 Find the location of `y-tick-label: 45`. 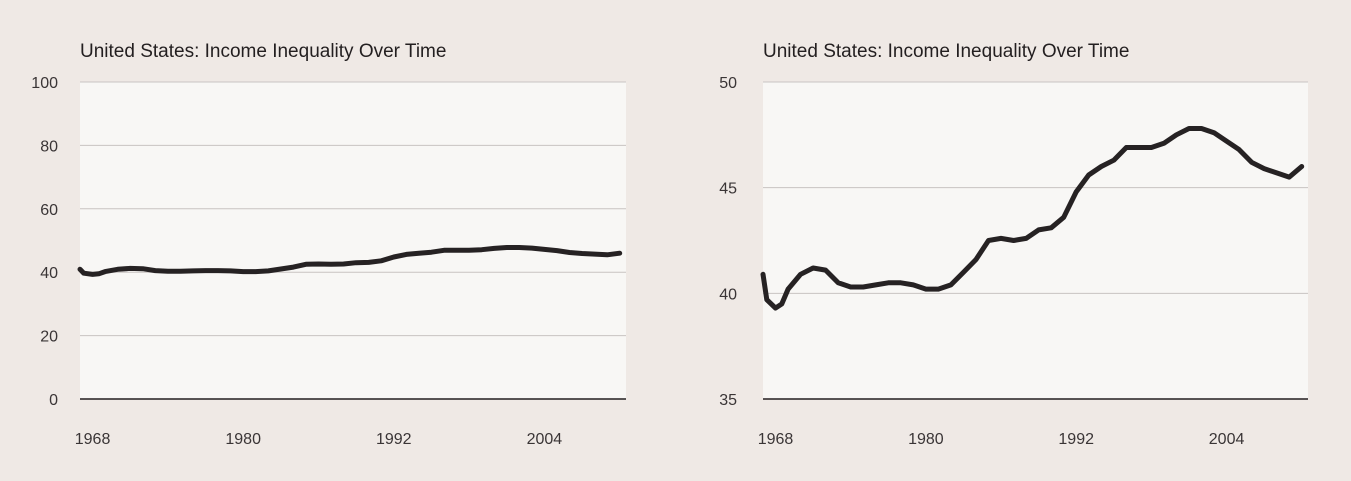

y-tick-label: 45 is located at coordinates (728, 189).